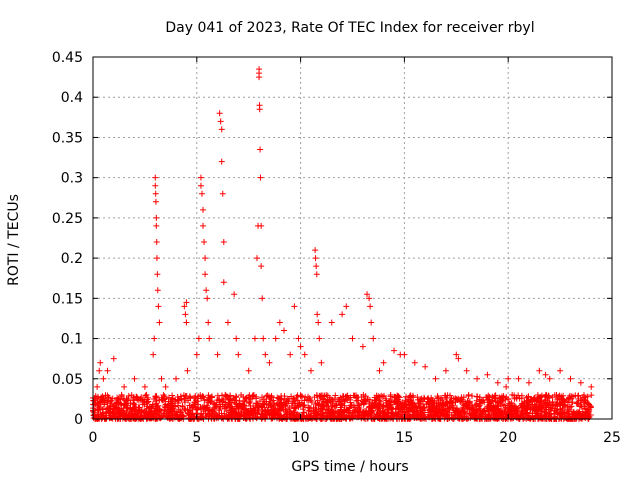  I want to click on y-tick-label: 0, so click(78, 420).